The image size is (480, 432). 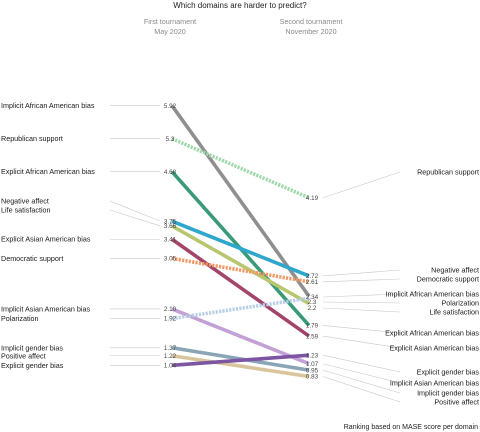 I want to click on category-label-right-explicit-gender-bias: Explicit gender bias, so click(x=448, y=372).